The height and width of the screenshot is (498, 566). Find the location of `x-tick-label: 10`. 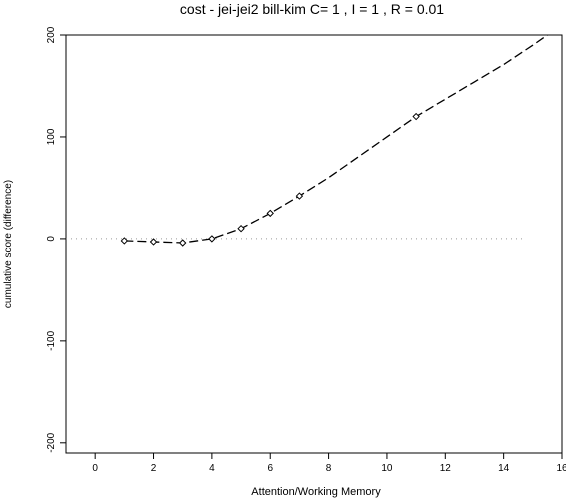

x-tick-label: 10 is located at coordinates (387, 468).